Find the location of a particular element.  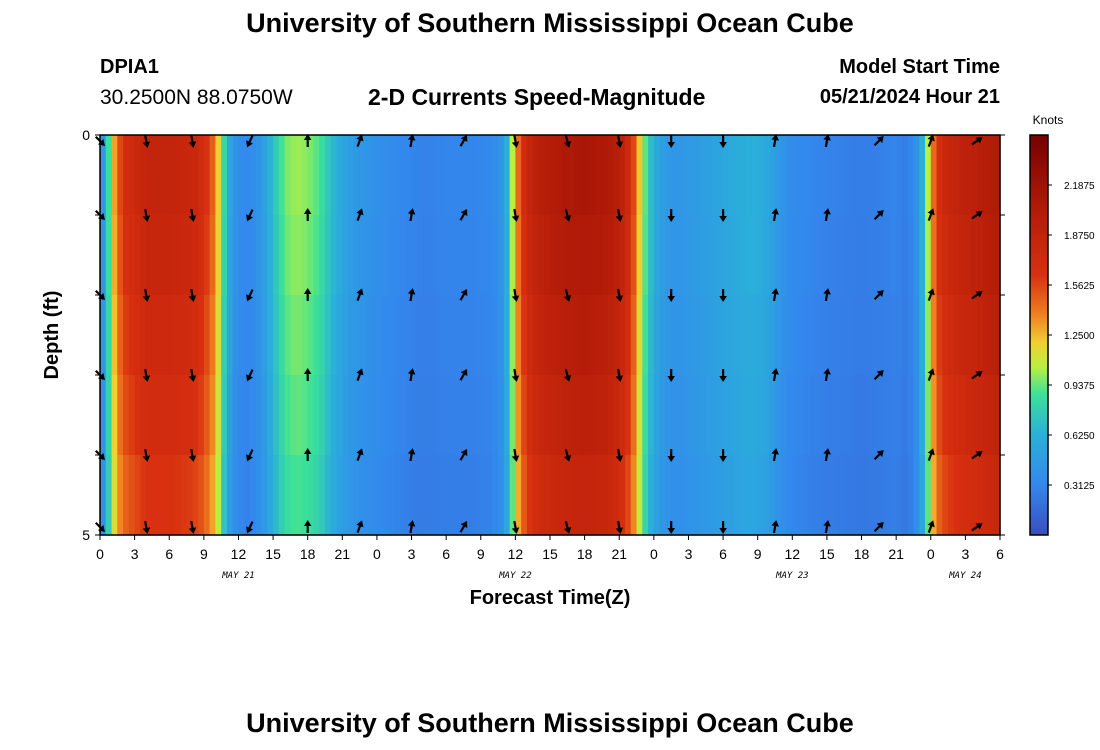

colorbar-tick-label: 0.6250 is located at coordinates (1079, 436).